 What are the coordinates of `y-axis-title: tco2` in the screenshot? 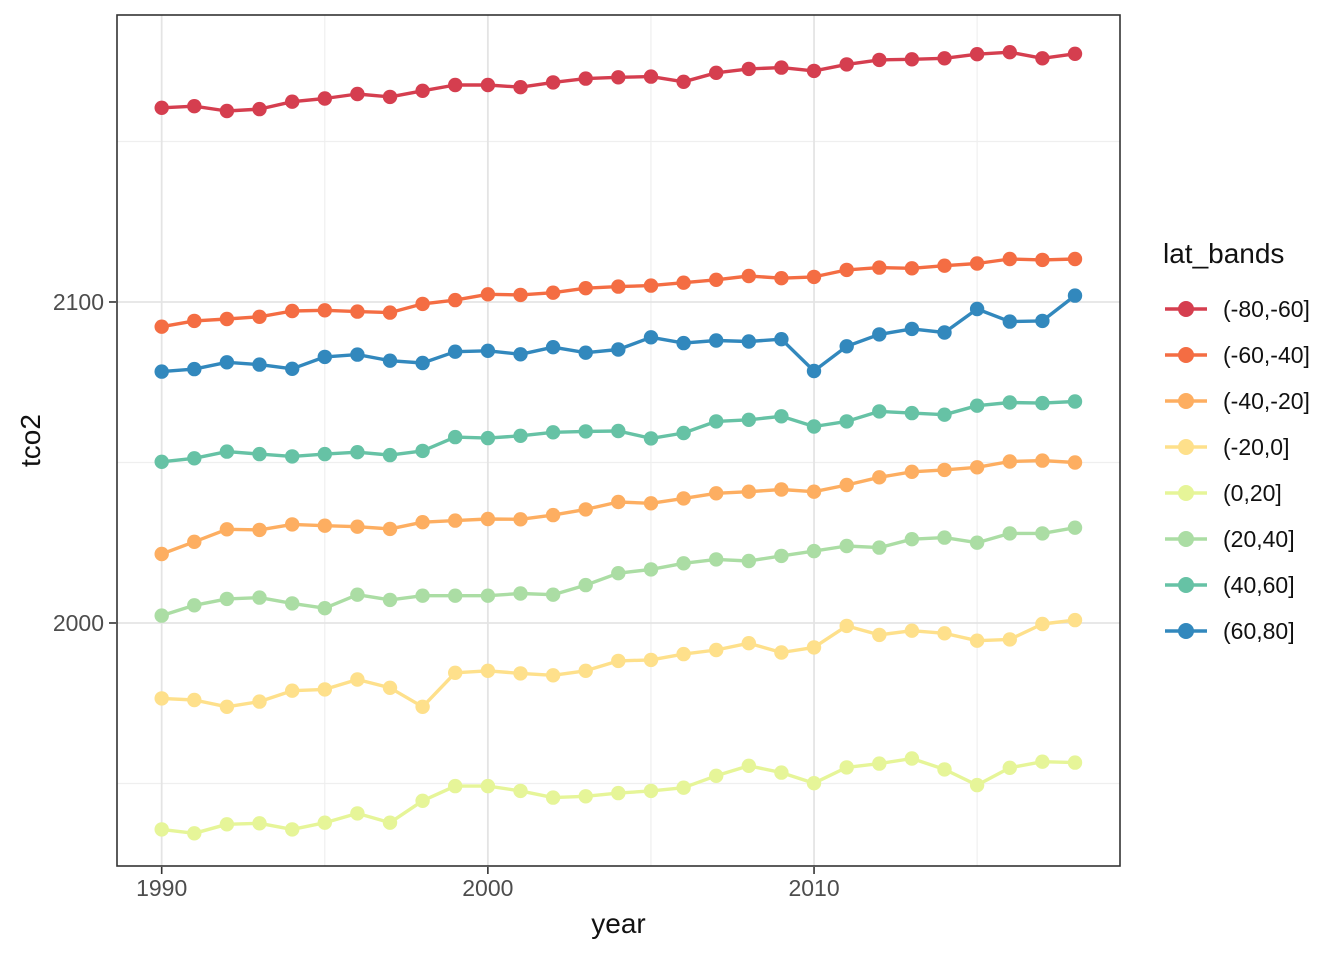 It's located at (30, 440).